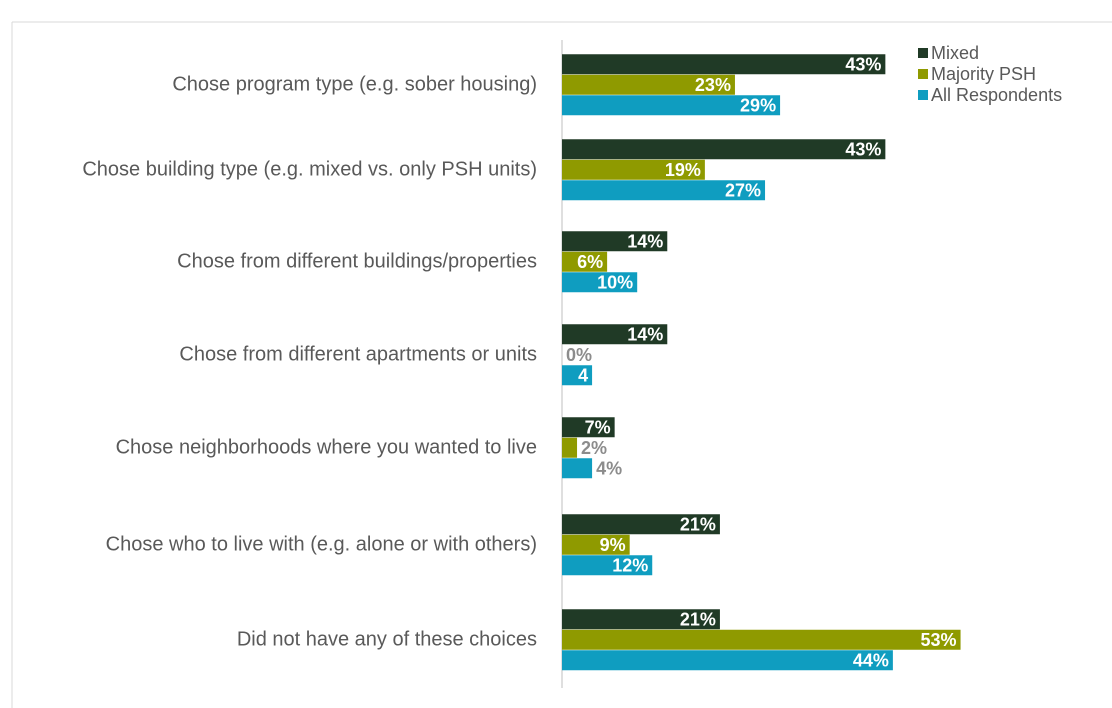 The height and width of the screenshot is (708, 1112). What do you see at coordinates (590, 262) in the screenshot?
I see `data-label: 6%` at bounding box center [590, 262].